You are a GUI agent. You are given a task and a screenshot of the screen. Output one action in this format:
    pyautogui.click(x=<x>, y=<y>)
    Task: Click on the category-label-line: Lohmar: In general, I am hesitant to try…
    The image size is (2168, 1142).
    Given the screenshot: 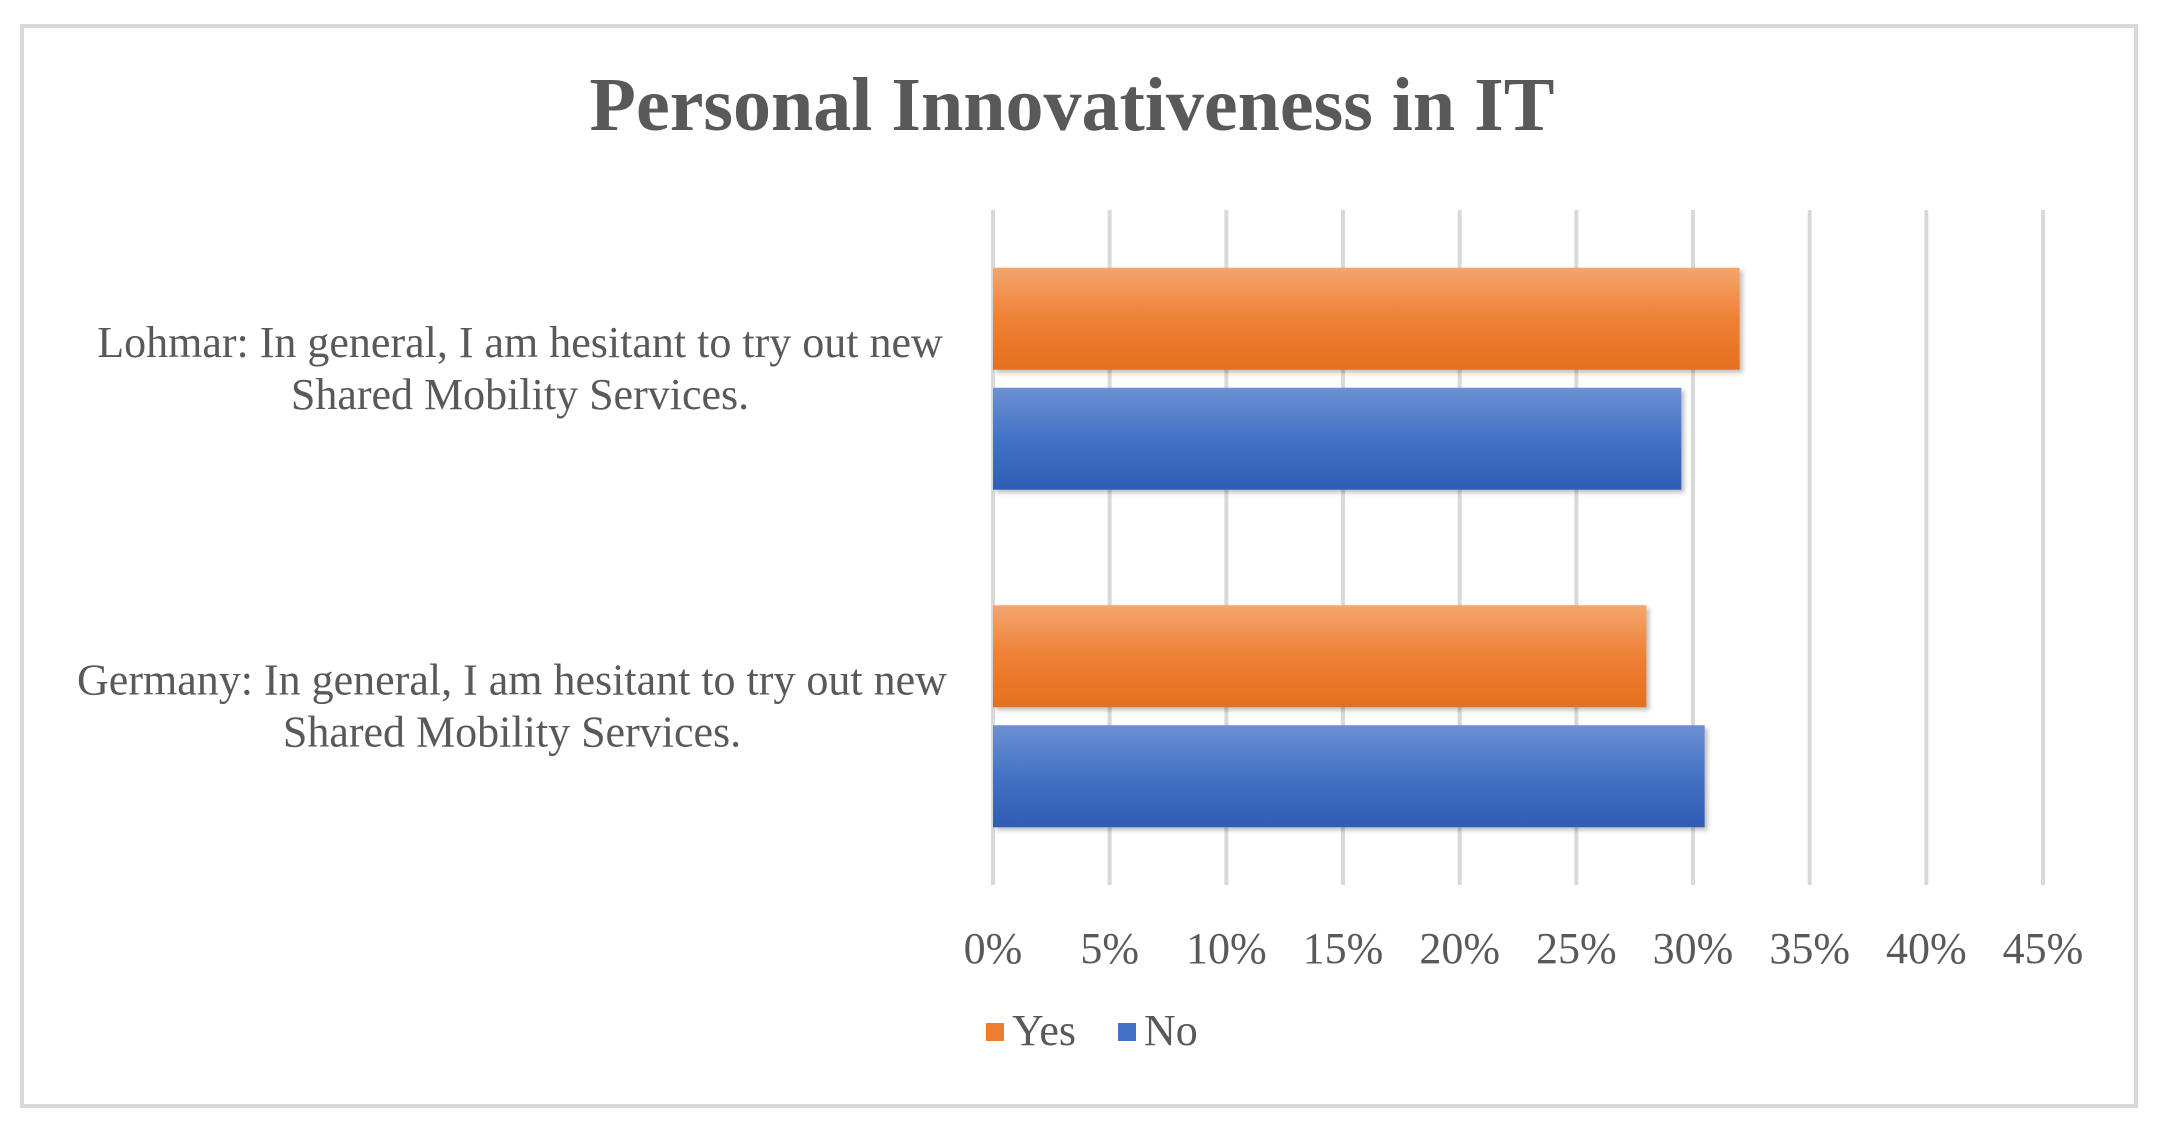 What is the action you would take?
    pyautogui.click(x=520, y=342)
    